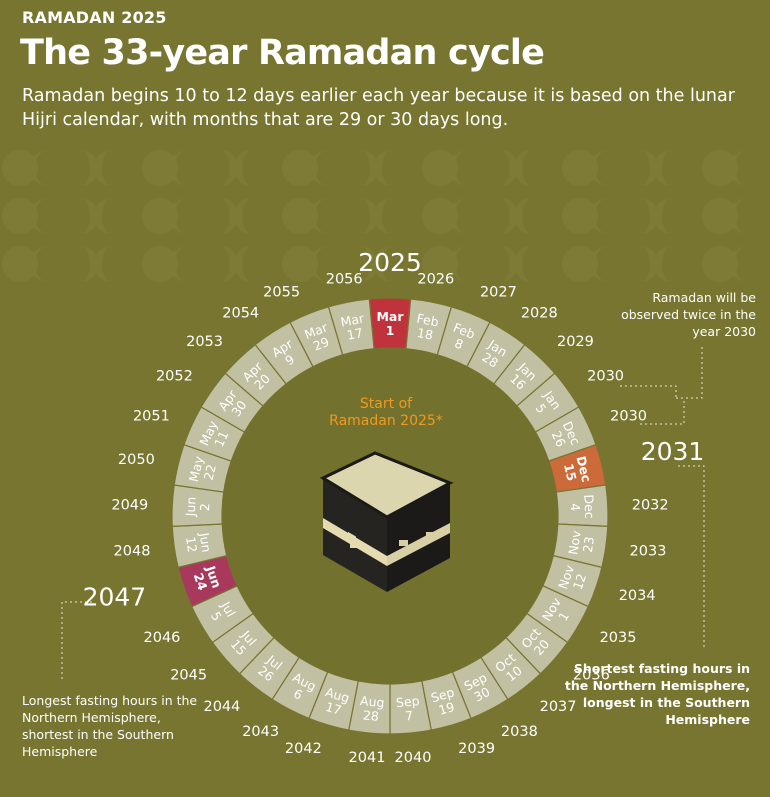 This screenshot has width=770, height=797. I want to click on guide-2031, so click(691, 557).